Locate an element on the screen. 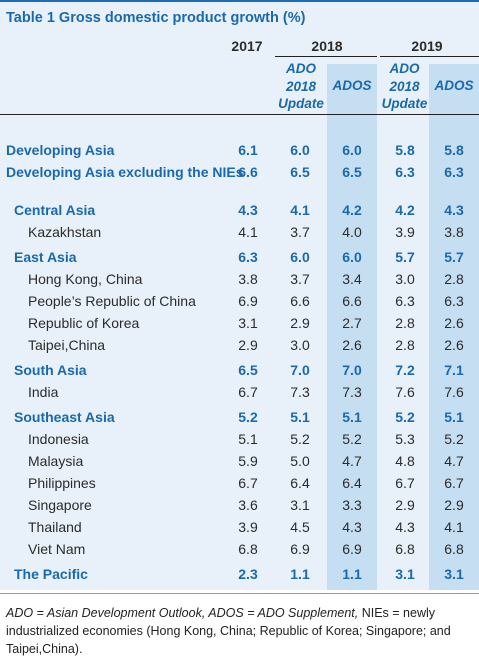 Image resolution: width=479 pixels, height=663 pixels. cell-ado-2019: 3.9 is located at coordinates (405, 232).